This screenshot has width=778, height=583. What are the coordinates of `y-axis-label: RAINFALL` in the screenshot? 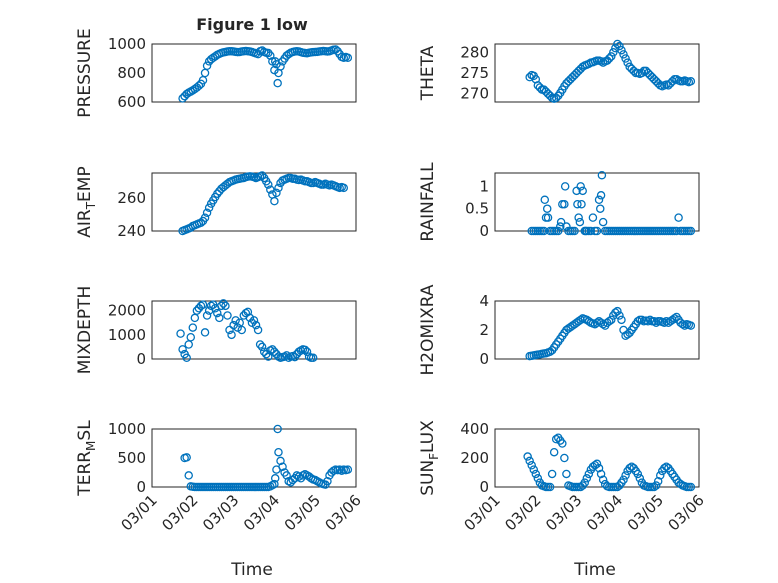 It's located at (428, 202).